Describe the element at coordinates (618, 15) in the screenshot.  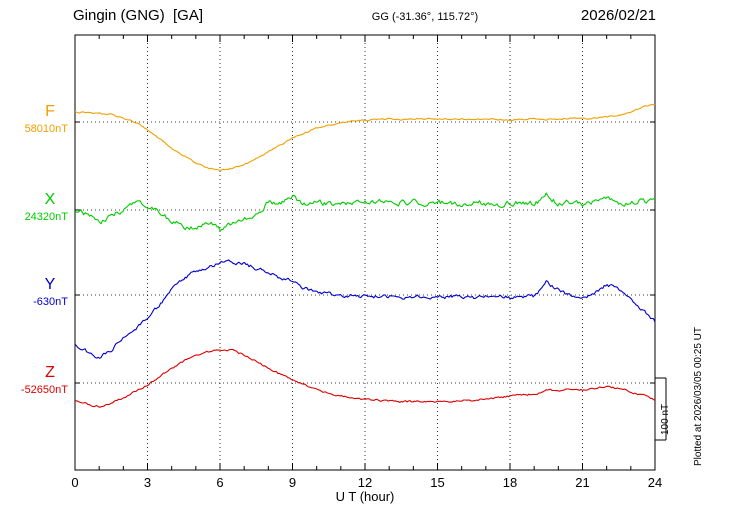
I see `plot-date: 2026/02/21` at that location.